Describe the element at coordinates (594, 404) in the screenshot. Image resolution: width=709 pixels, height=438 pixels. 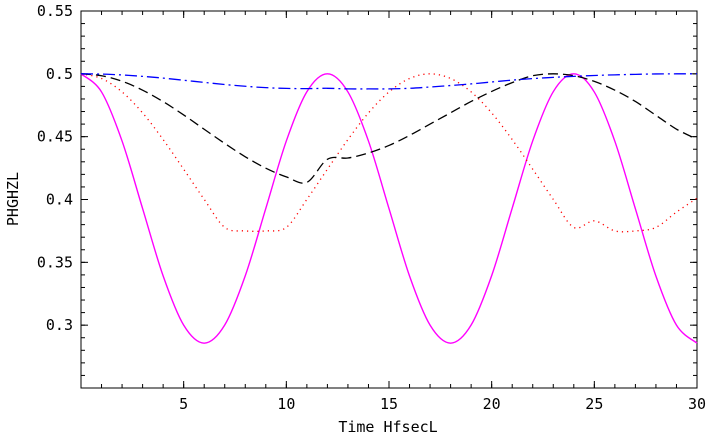
I see `x-tick-label: 25` at that location.